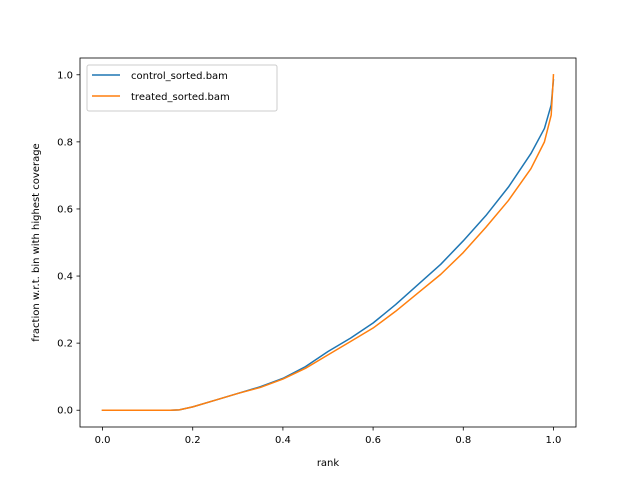 Image resolution: width=640 pixels, height=480 pixels. Describe the element at coordinates (65, 344) in the screenshot. I see `y-tick-label: 0.2` at that location.